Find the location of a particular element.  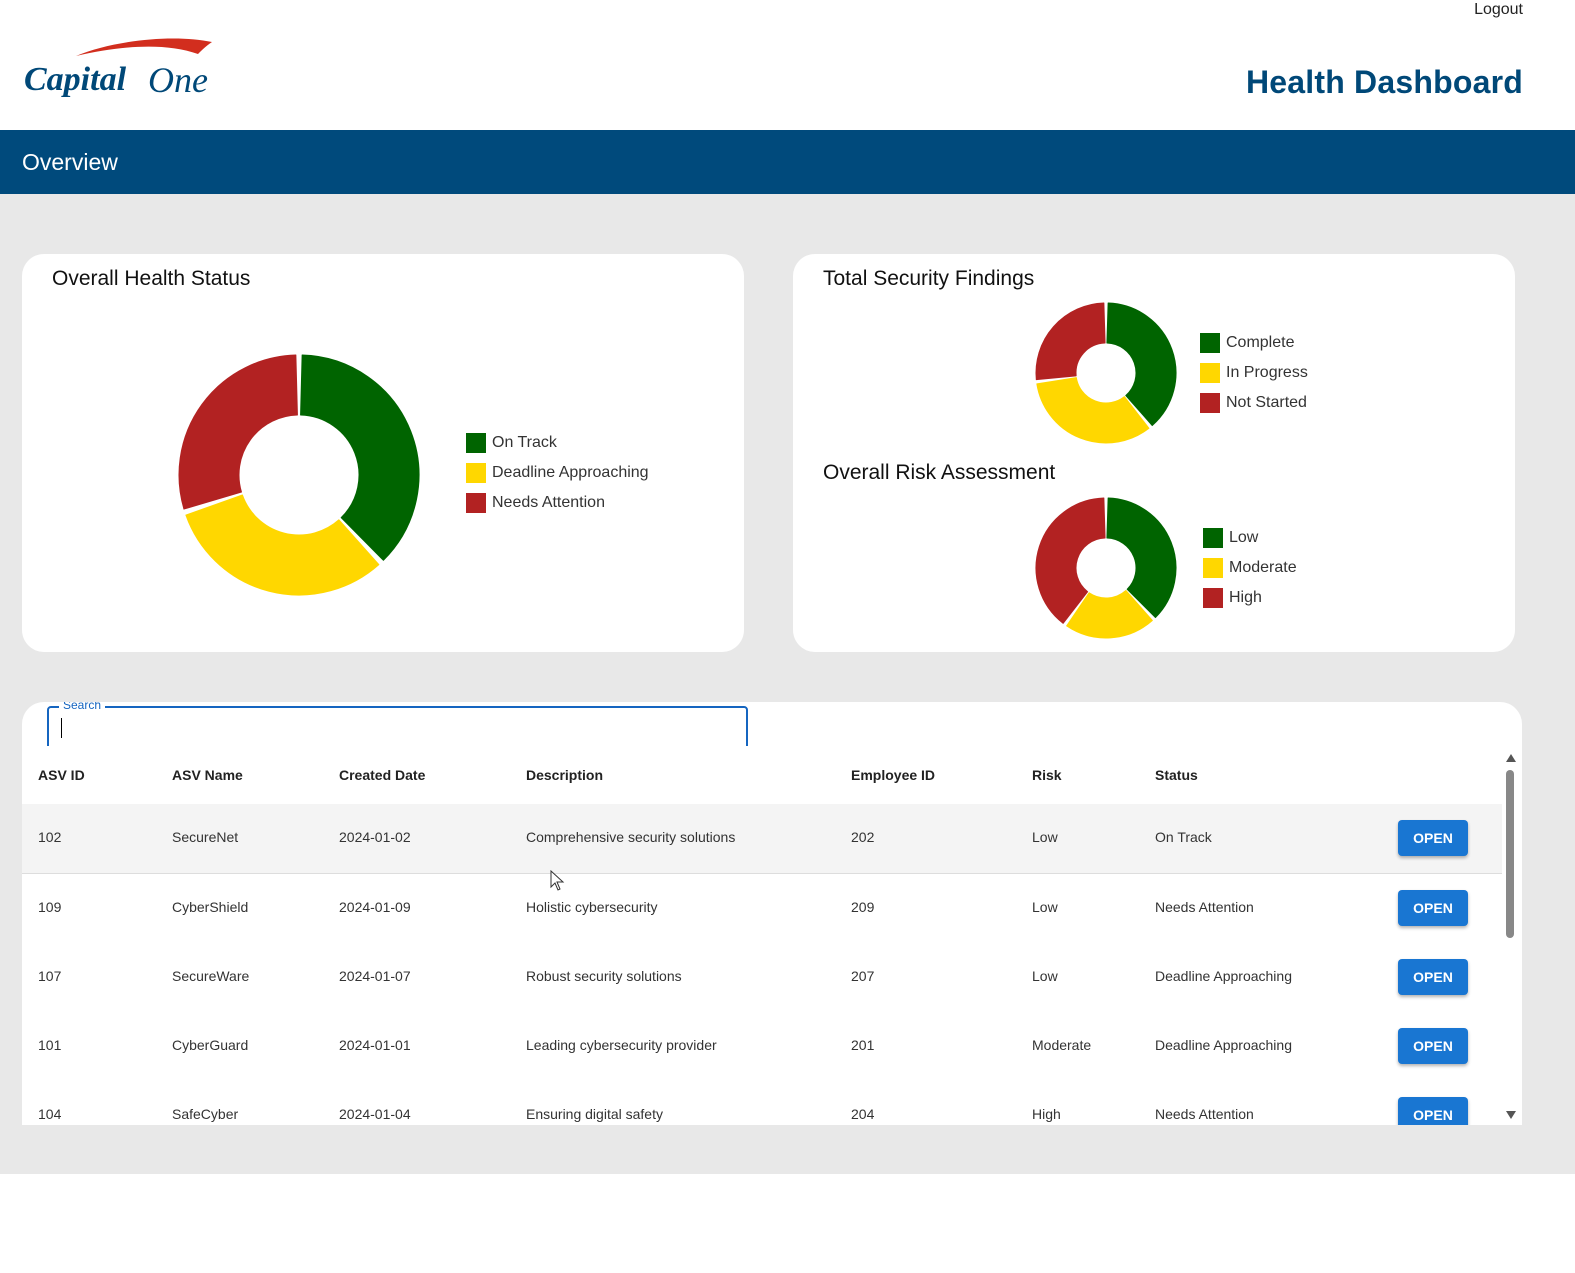

cell-asv-id: 107 is located at coordinates (50, 976).